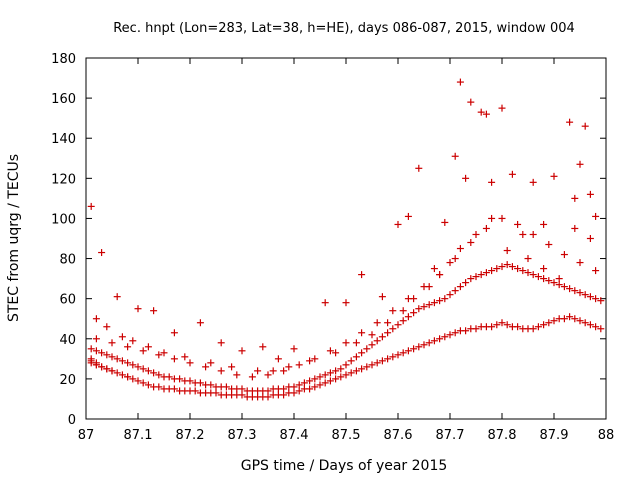 This screenshot has width=640, height=480. What do you see at coordinates (63, 99) in the screenshot?
I see `y-tick-label: 160` at bounding box center [63, 99].